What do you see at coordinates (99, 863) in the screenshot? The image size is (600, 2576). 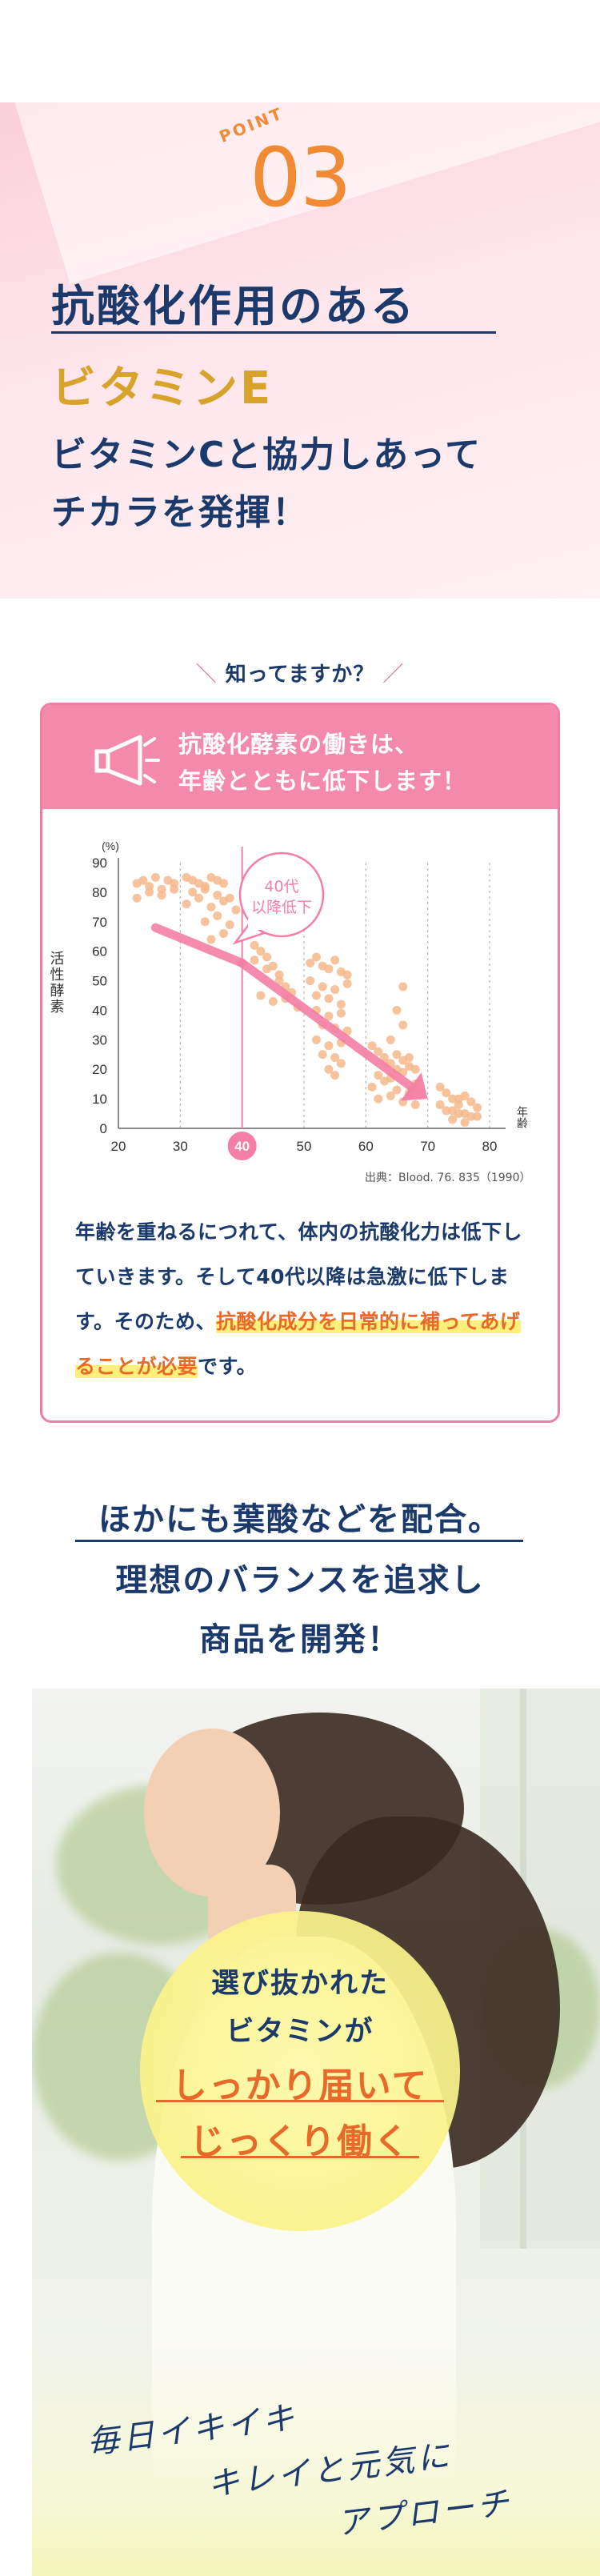 I see `y-tick-label: 90` at bounding box center [99, 863].